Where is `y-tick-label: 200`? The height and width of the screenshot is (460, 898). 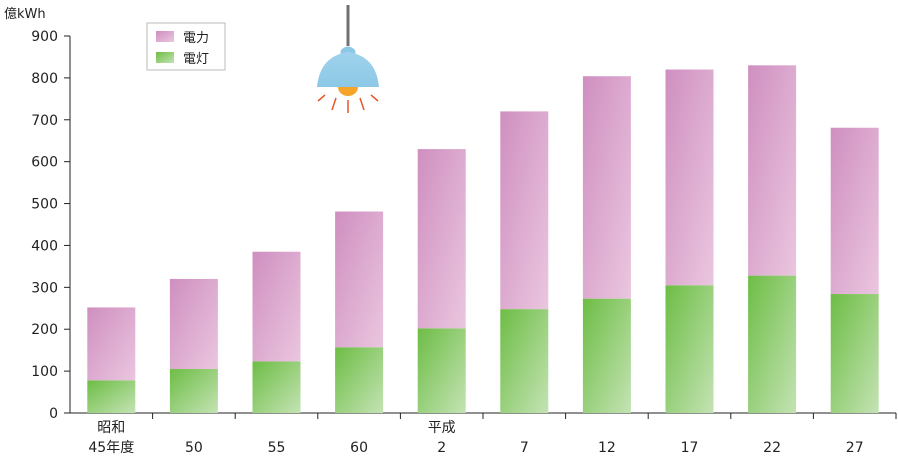
y-tick-label: 200 is located at coordinates (44, 330).